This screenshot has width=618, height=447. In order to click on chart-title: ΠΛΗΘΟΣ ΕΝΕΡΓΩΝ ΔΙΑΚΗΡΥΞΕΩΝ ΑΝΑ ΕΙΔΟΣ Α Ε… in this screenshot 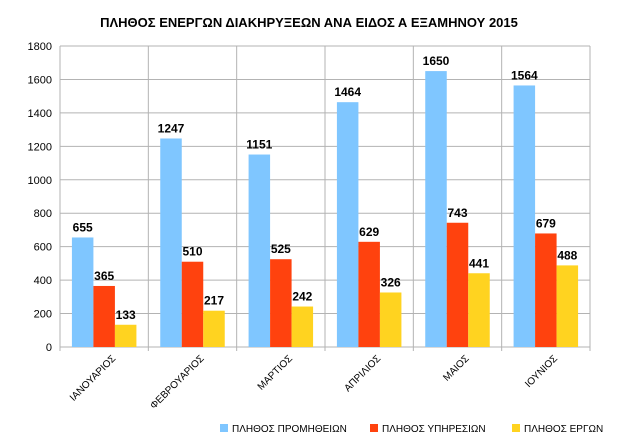, I will do `click(309, 22)`.